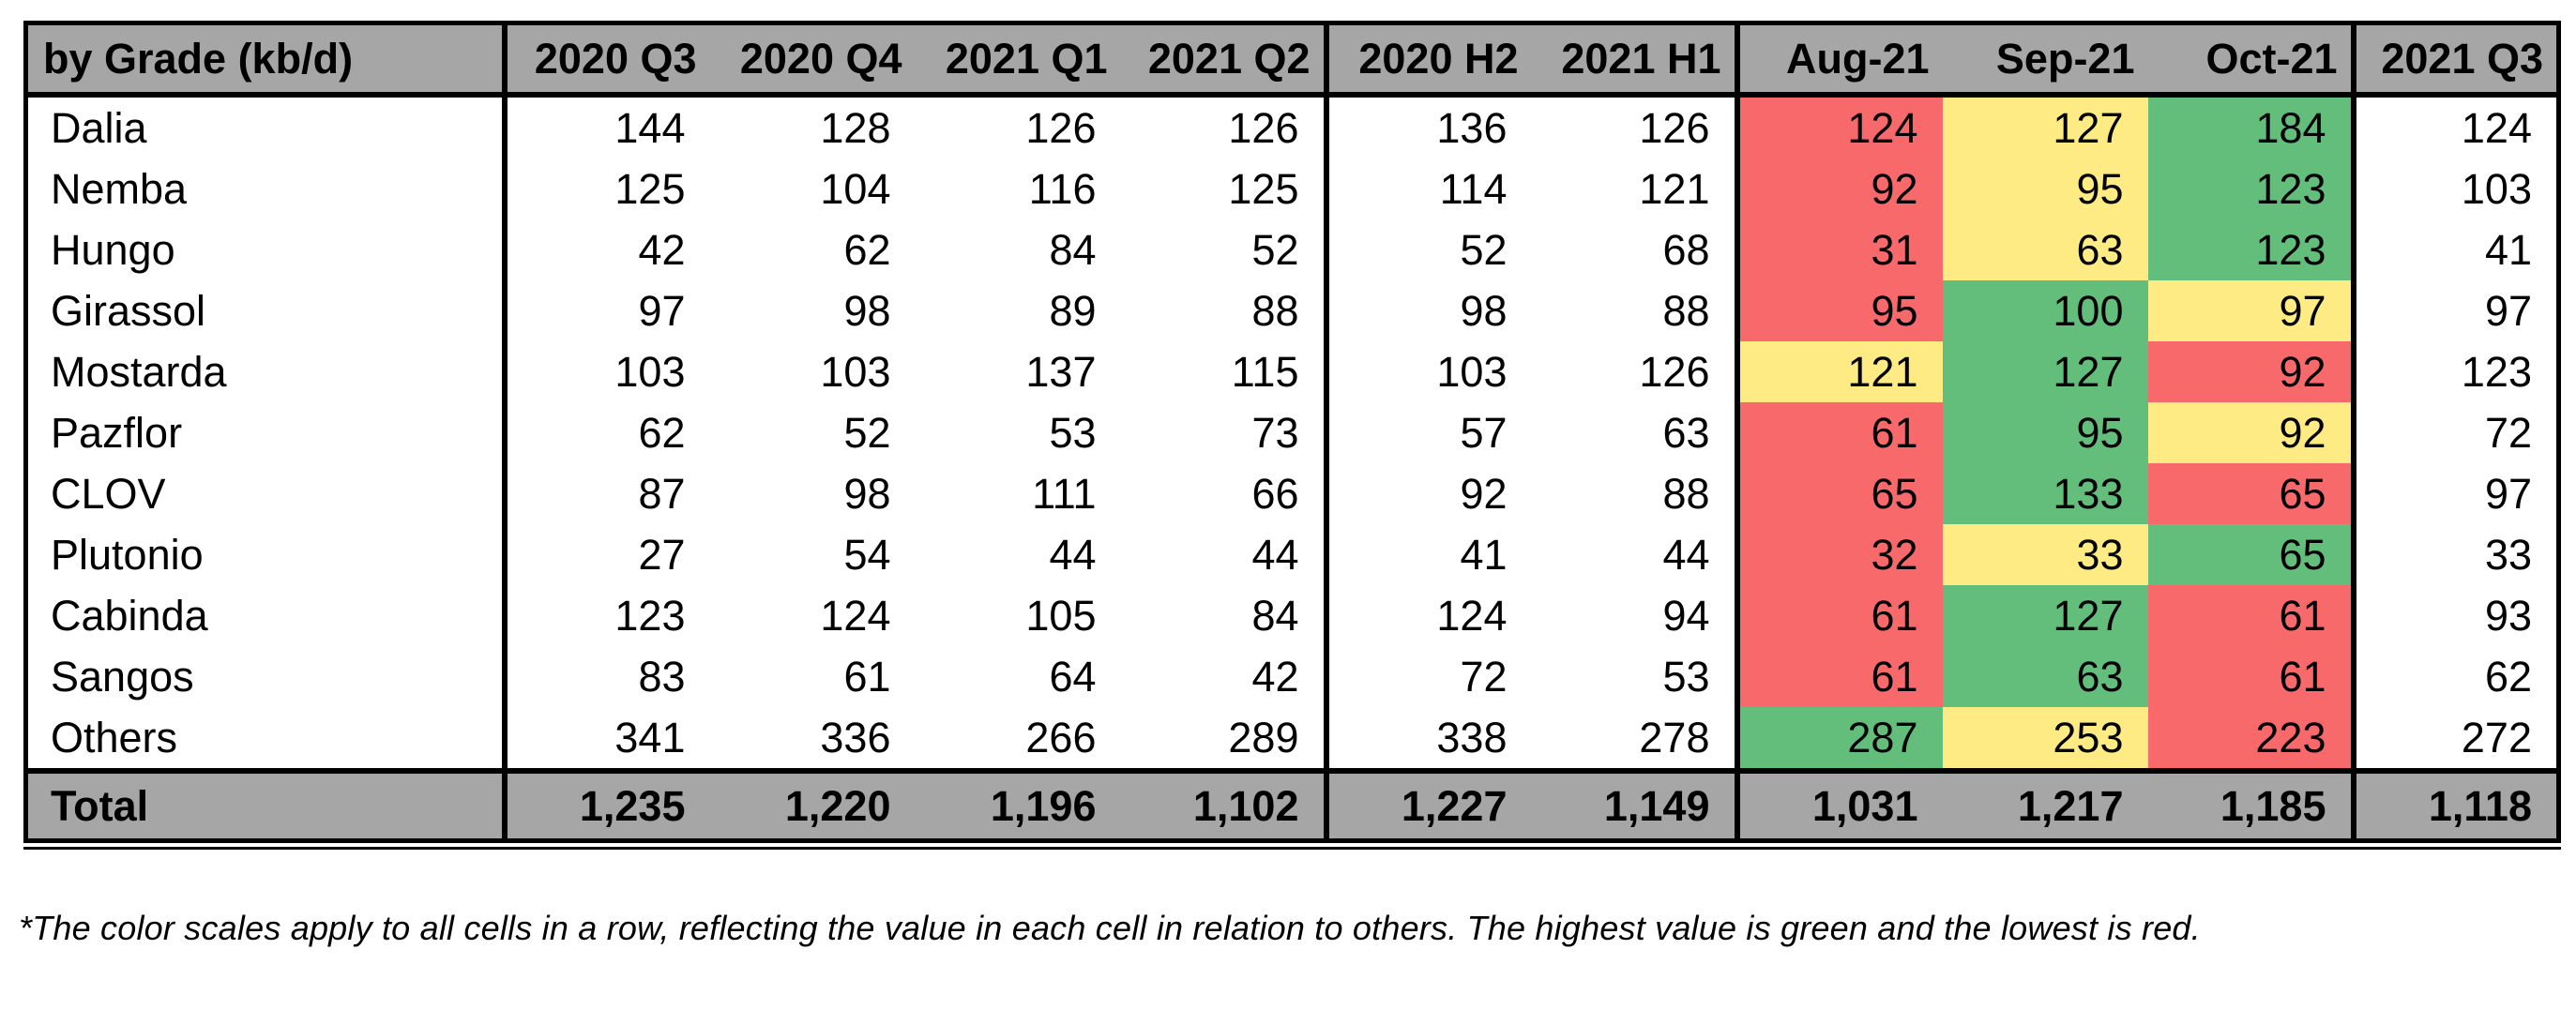  Describe the element at coordinates (1018, 739) in the screenshot. I see `value-cell: 266` at that location.